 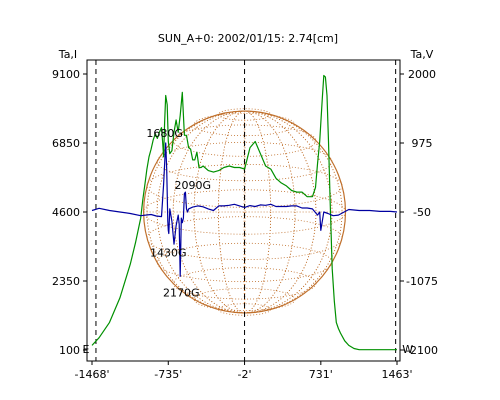 I want to click on x-axis: -1468' -735' -2' 731' 1463', so click(x=244, y=371).